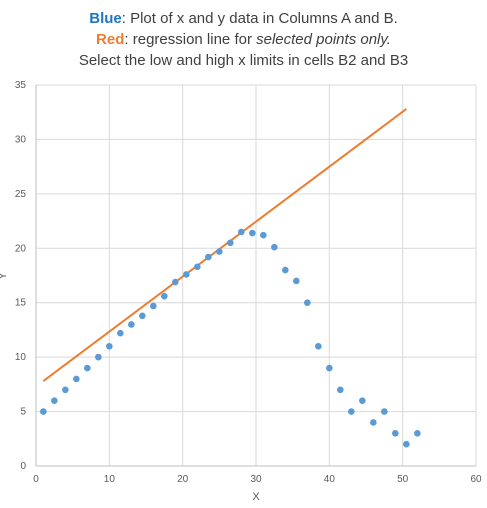 Image resolution: width=487 pixels, height=508 pixels. Describe the element at coordinates (21, 85) in the screenshot. I see `y-tick-label: 35` at that location.